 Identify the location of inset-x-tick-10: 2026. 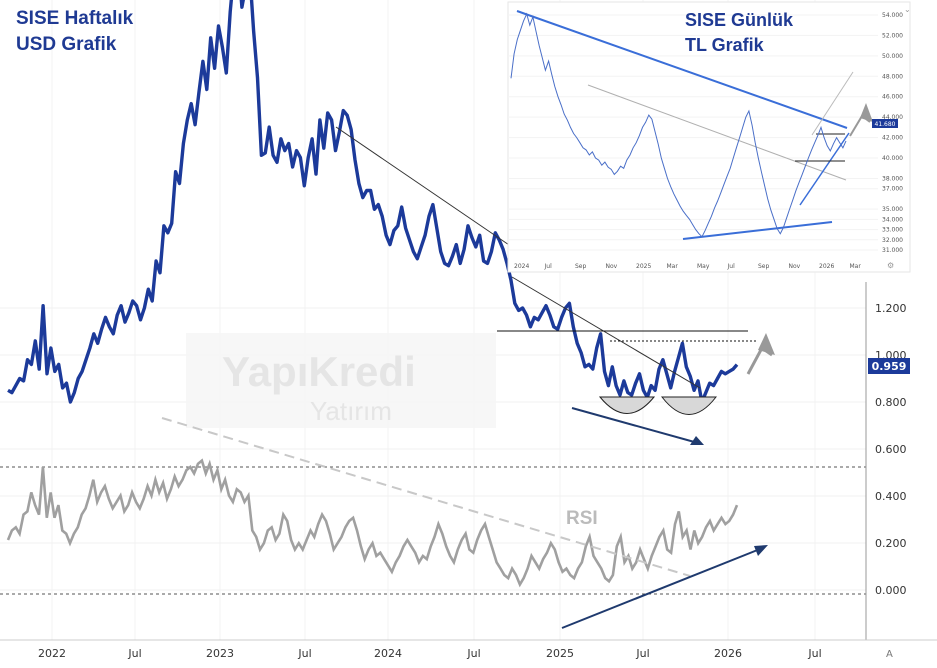
(826, 266).